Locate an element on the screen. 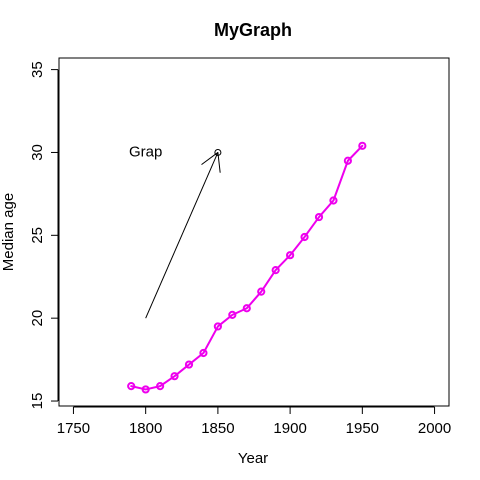  y-tick-label: 35 is located at coordinates (37, 69).